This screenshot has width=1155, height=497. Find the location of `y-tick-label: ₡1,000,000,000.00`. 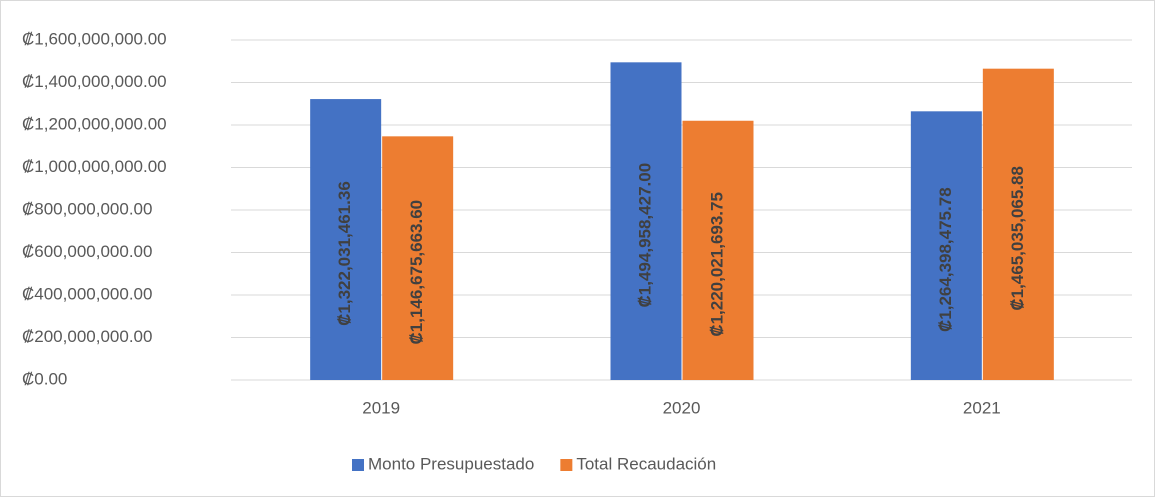

y-tick-label: ₡1,000,000,000.00 is located at coordinates (94, 166).